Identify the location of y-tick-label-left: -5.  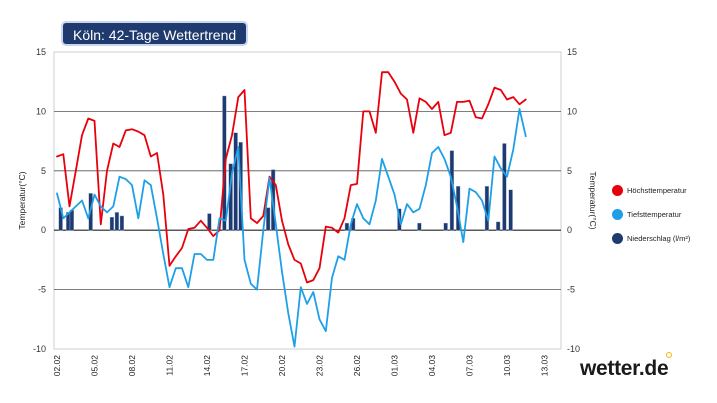
(42, 290).